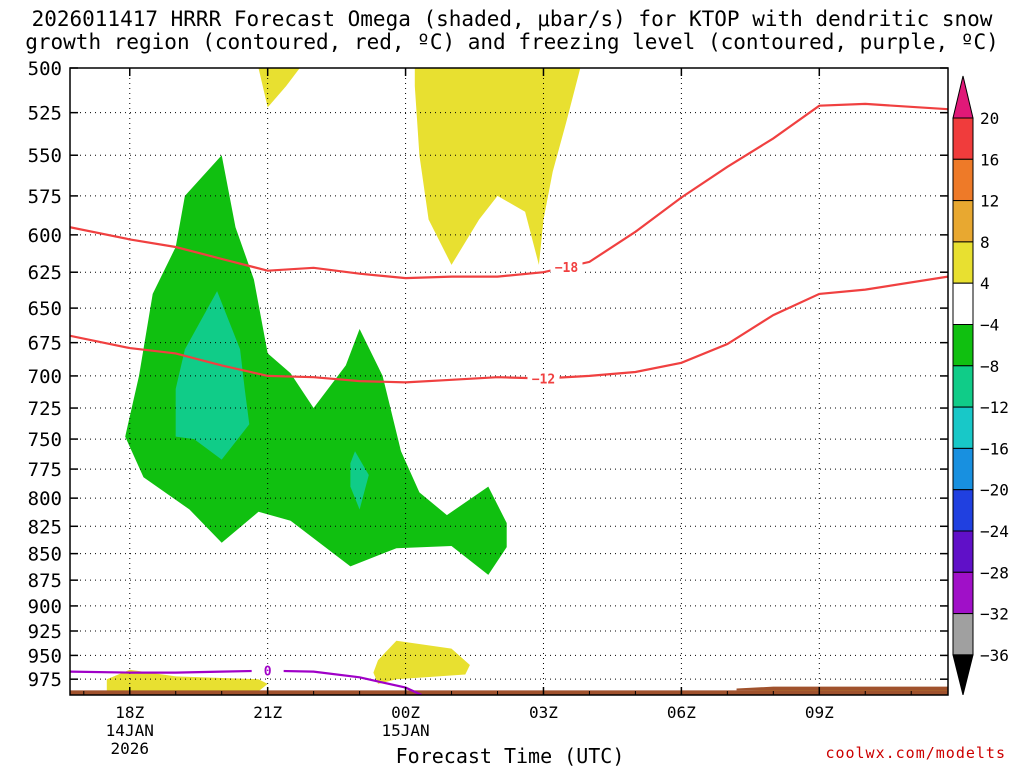  I want to click on y-tick-label-675: 675, so click(45, 344).